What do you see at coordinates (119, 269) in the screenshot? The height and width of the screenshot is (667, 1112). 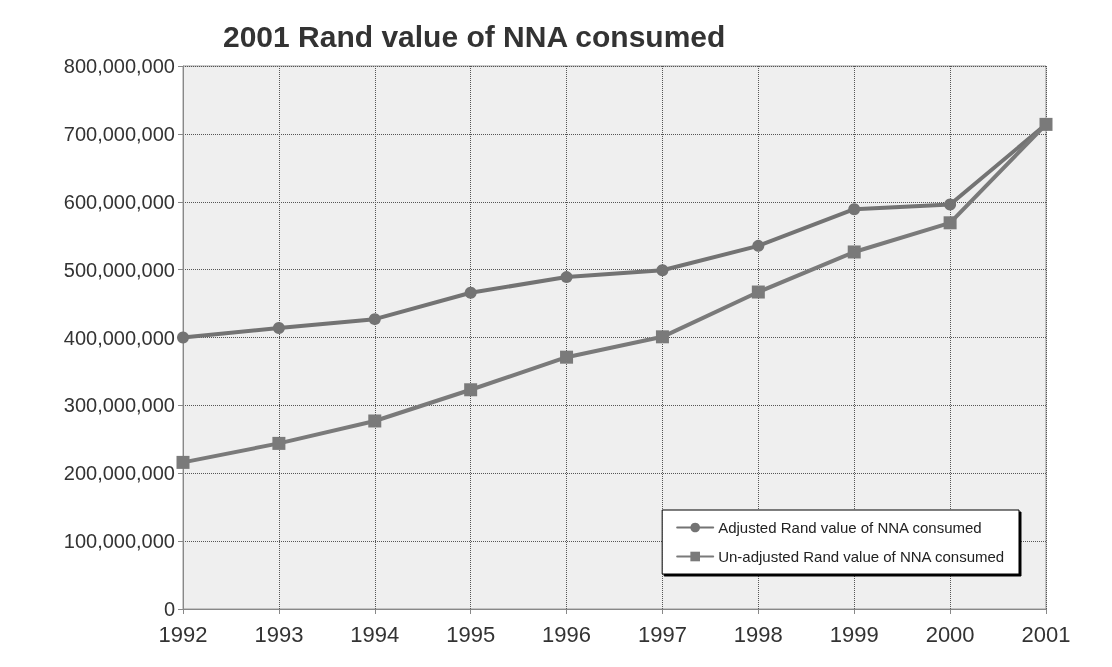 I see `y-tick-label: 500,000,000` at bounding box center [119, 269].